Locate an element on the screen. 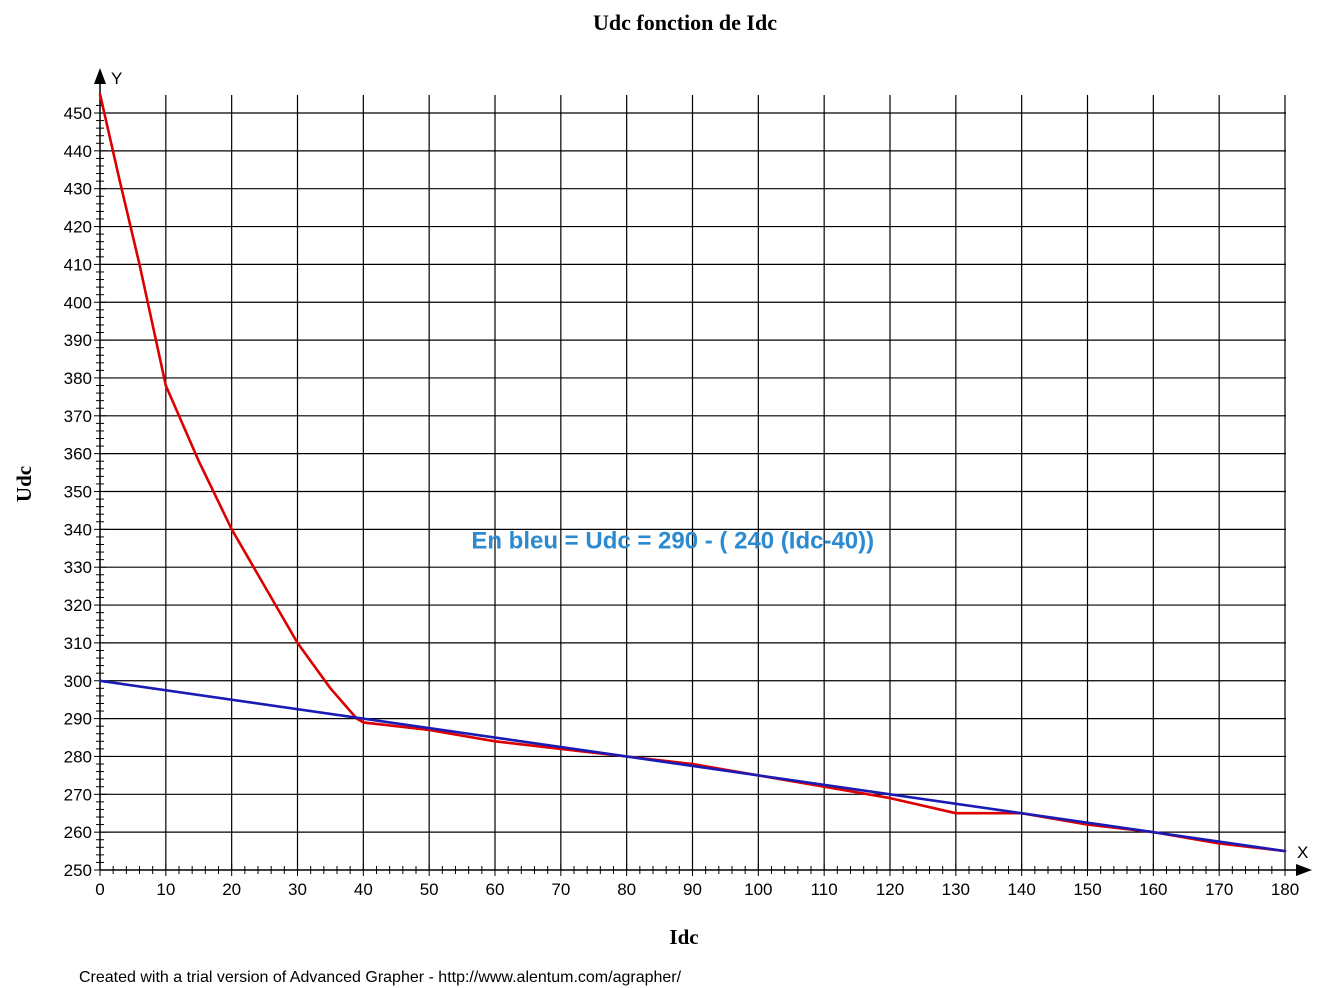 The width and height of the screenshot is (1323, 988). y-tick-label: 280 is located at coordinates (78, 756).